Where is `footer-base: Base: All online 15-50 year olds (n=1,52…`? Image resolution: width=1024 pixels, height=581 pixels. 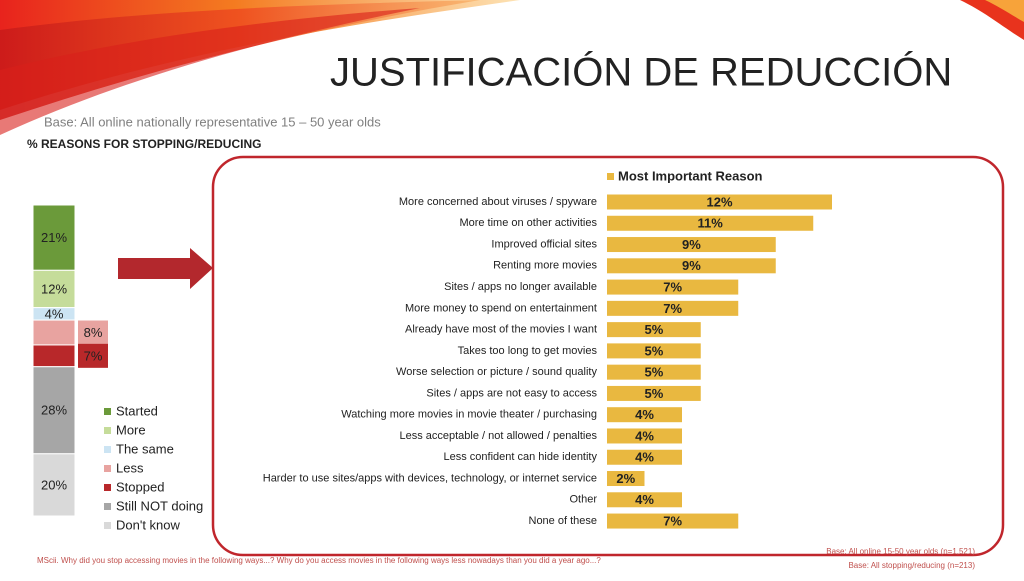 footer-base: Base: All online 15-50 year olds (n=1,52… is located at coordinates (900, 551).